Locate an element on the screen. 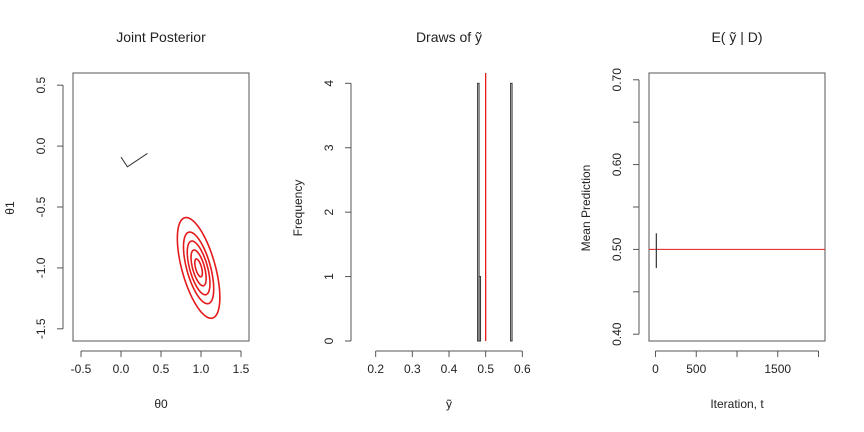  x-axis-label: Iteration, t is located at coordinates (737, 404).